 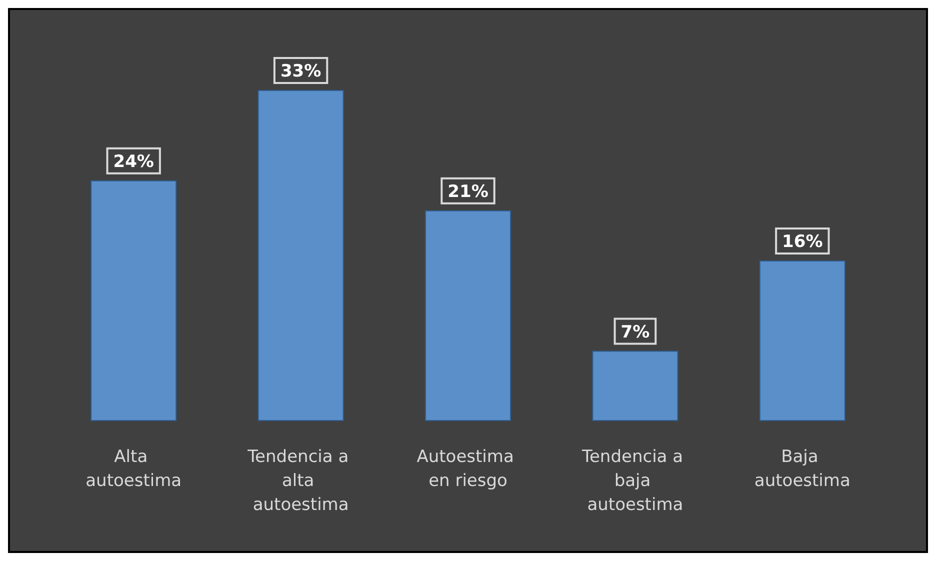 What do you see at coordinates (802, 242) in the screenshot?
I see `data-label: 16%` at bounding box center [802, 242].